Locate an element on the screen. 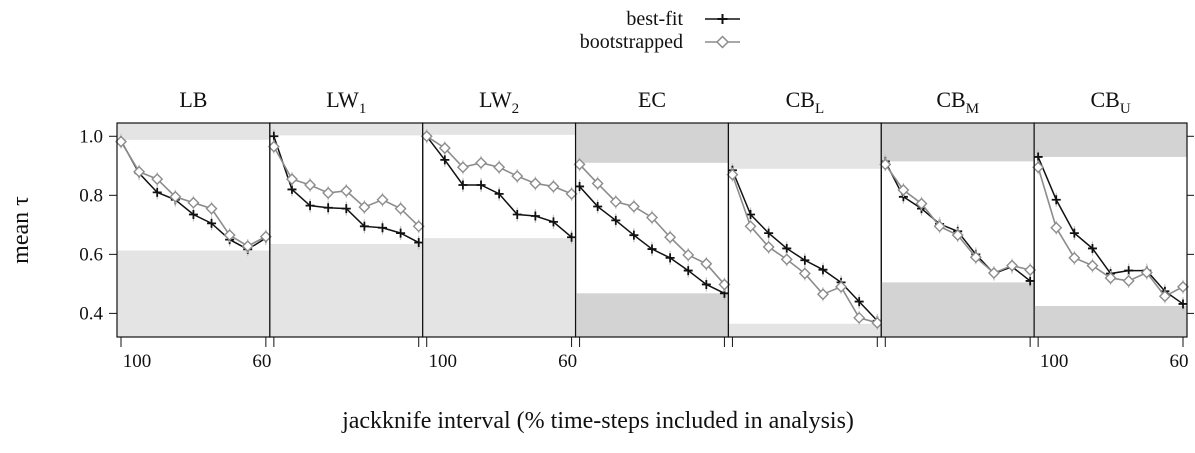 Image resolution: width=1195 pixels, height=453 pixels. panel-title: CBM is located at coordinates (957, 102).